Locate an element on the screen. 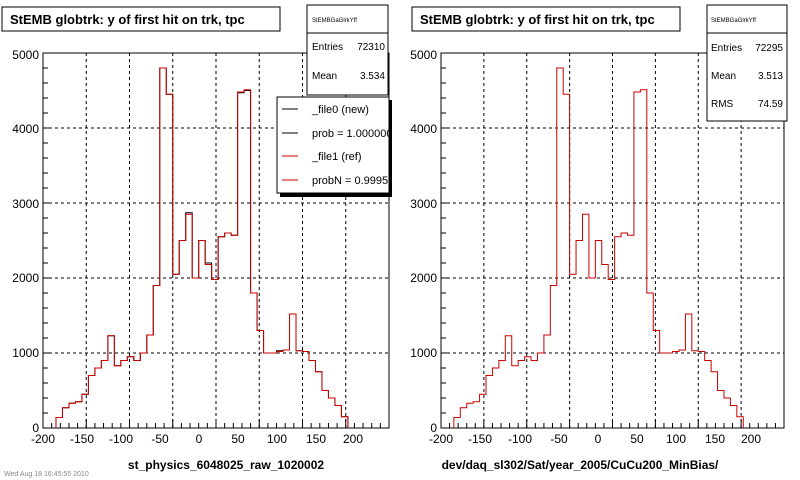 This screenshot has height=480, width=800. left-xtick: -200 is located at coordinates (43, 439).